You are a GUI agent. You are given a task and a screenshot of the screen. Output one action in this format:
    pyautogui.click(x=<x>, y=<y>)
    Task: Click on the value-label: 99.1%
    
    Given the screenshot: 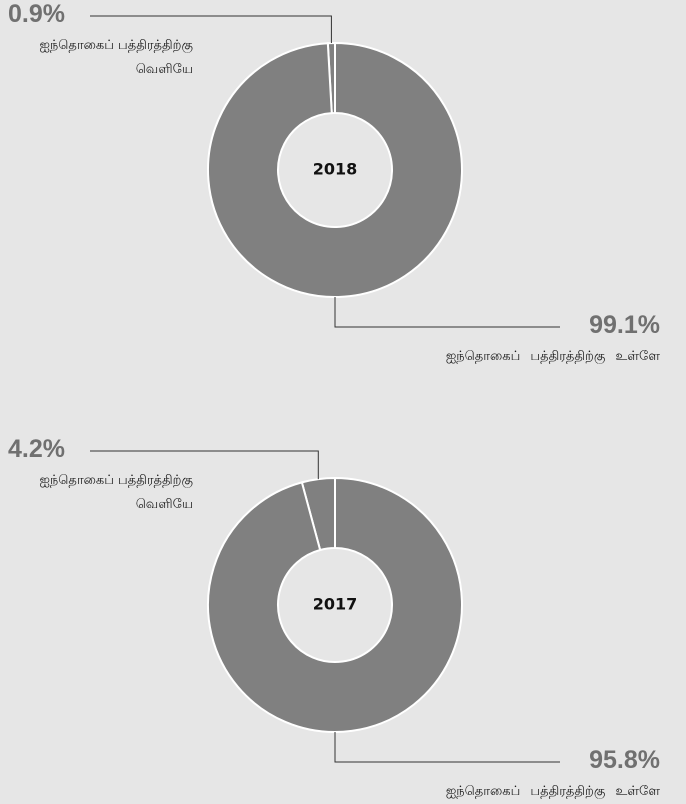 What is the action you would take?
    pyautogui.click(x=624, y=325)
    